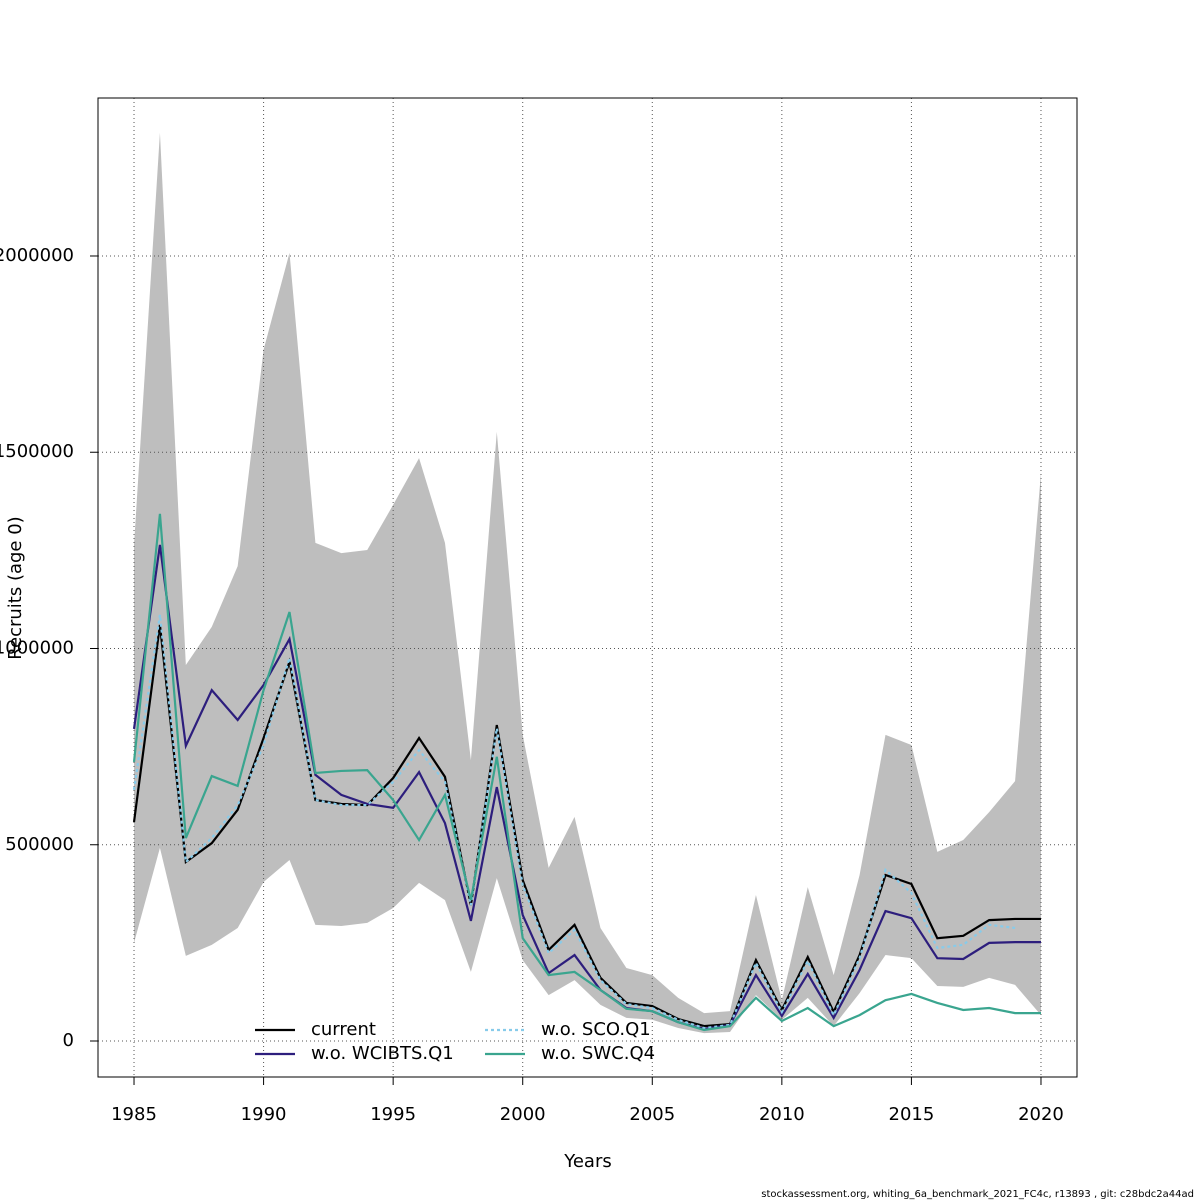 The height and width of the screenshot is (1200, 1200). Describe the element at coordinates (523, 1114) in the screenshot. I see `x-tick-label: 2000` at that location.